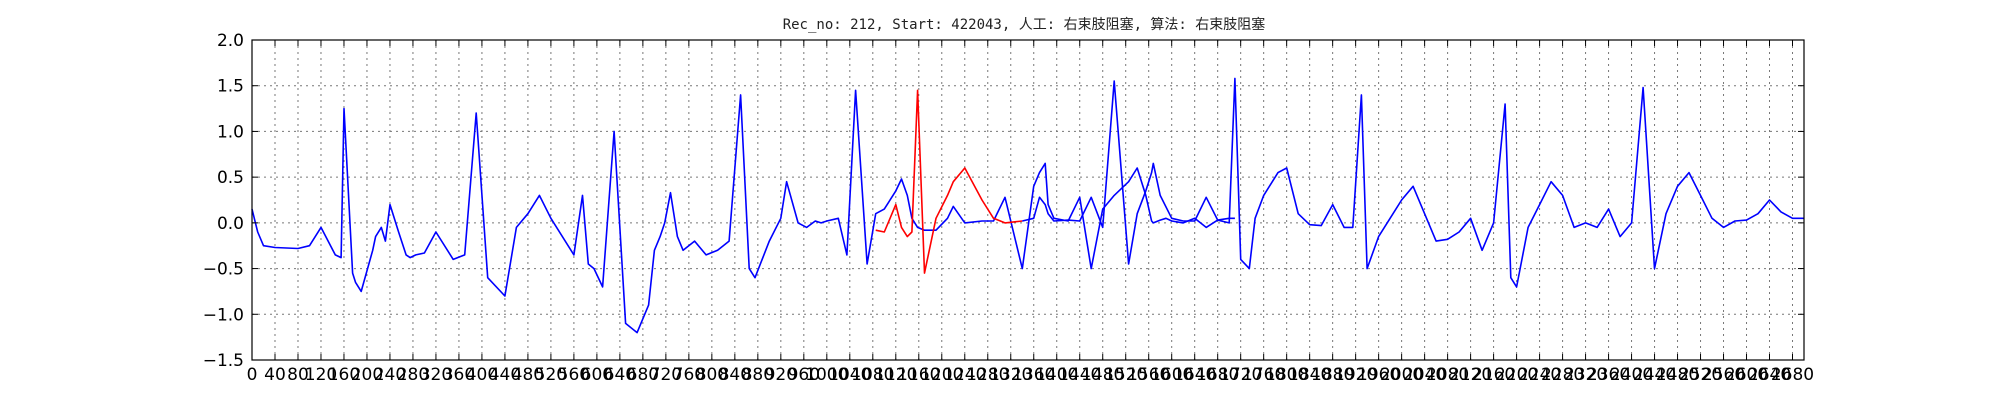 Image resolution: width=2000 pixels, height=405 pixels. What do you see at coordinates (390, 375) in the screenshot?
I see `x-tick-label: 240` at bounding box center [390, 375].